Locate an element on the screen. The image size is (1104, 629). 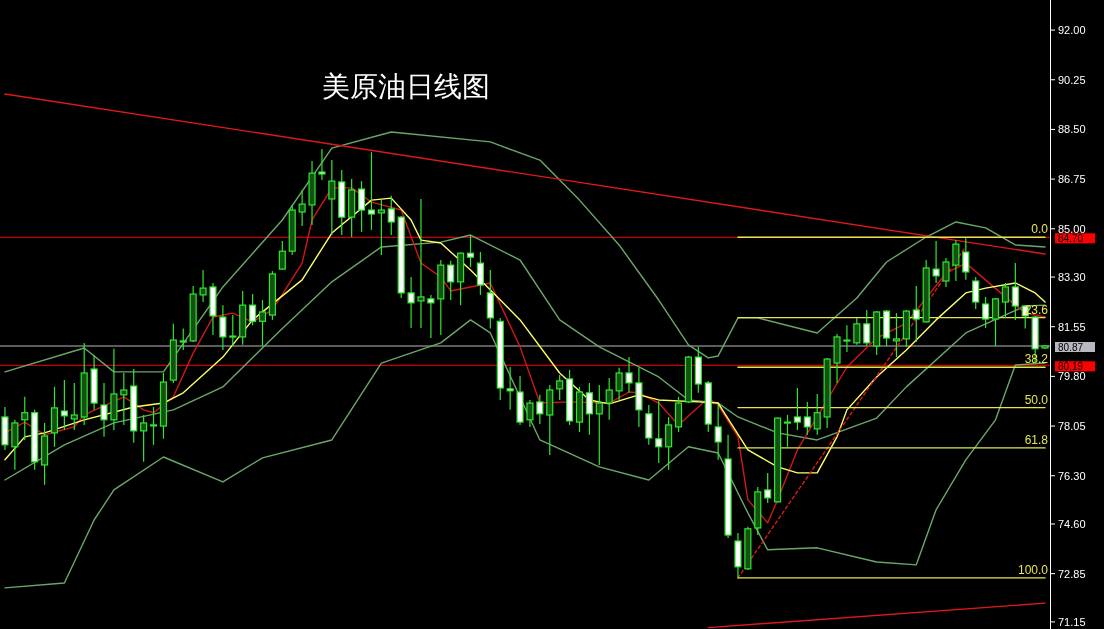
y-tick-label: 83.30 is located at coordinates (1072, 277).